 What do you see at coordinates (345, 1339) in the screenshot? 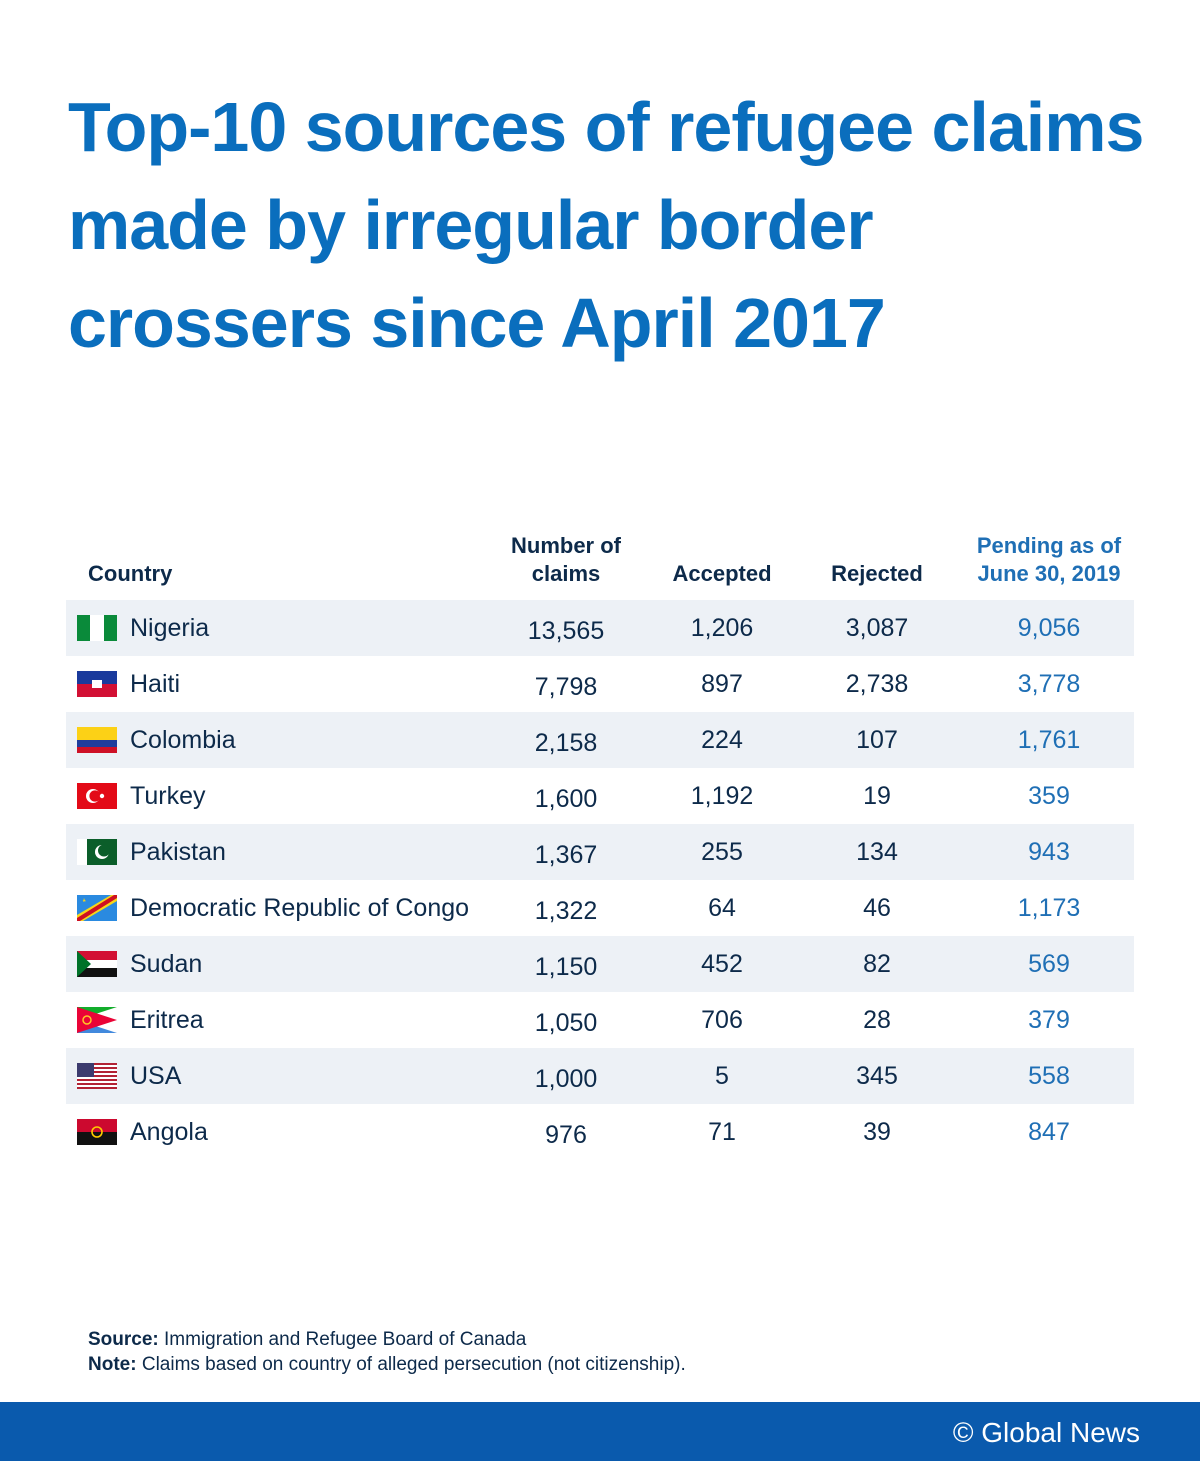
I see `source-text: Immigration and Refugee Board of Canada` at bounding box center [345, 1339].